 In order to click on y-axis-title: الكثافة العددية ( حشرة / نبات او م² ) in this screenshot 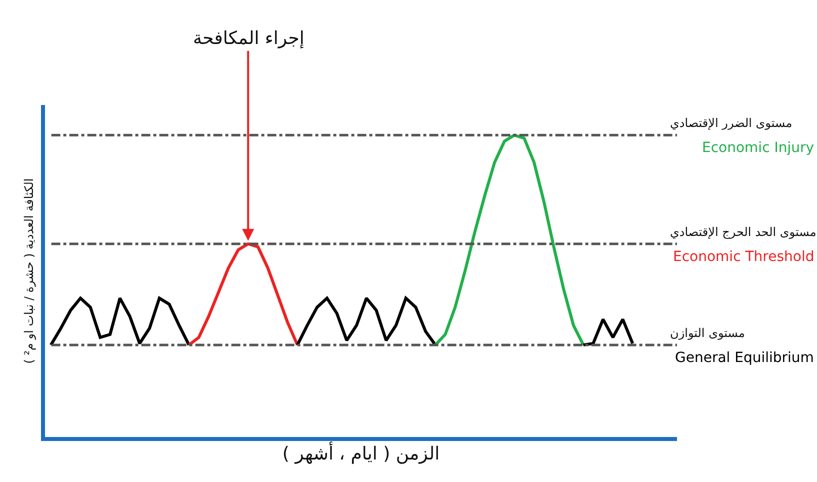, I will do `click(29, 271)`.